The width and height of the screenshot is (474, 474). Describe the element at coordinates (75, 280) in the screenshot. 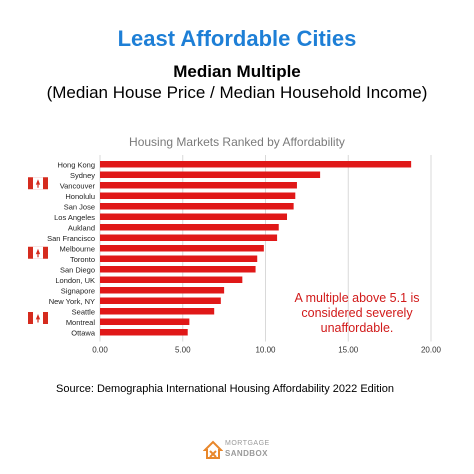

I see `category-label: London, UK` at that location.